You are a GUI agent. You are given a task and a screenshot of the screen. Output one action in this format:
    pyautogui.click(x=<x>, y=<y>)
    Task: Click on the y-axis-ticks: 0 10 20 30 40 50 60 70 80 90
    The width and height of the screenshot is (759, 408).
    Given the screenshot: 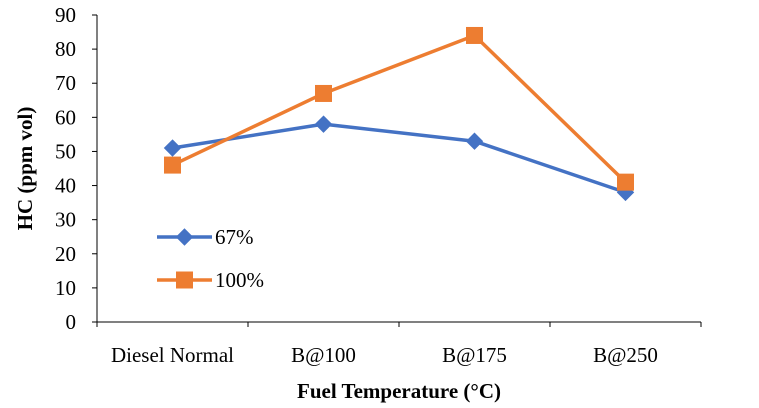 What is the action you would take?
    pyautogui.click(x=76, y=168)
    